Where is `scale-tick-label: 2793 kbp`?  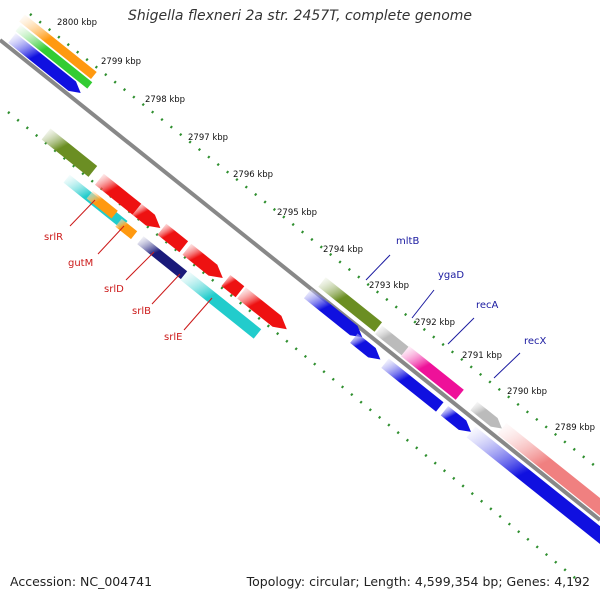 scale-tick-label: 2793 kbp is located at coordinates (389, 286).